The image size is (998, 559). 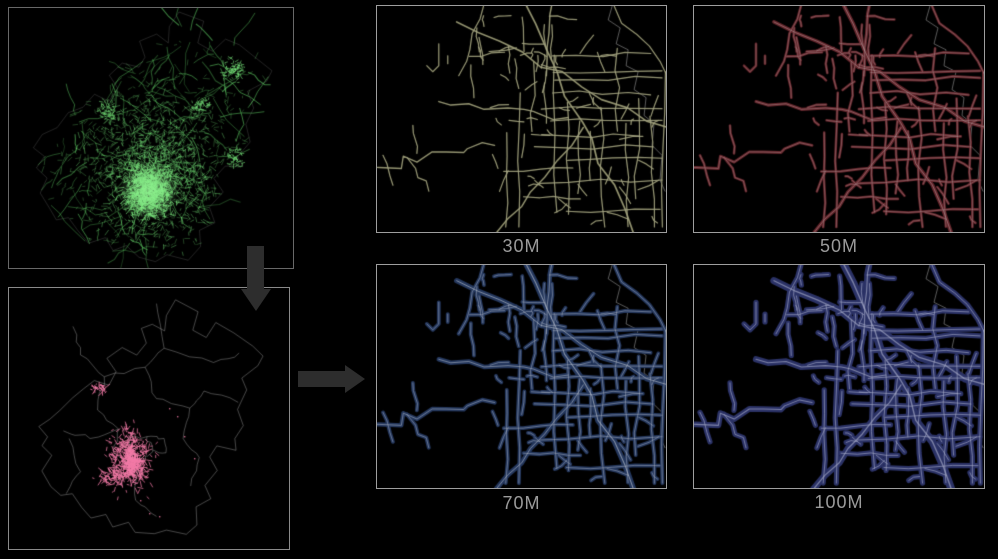 I want to click on label-30m: 30M, so click(x=521, y=246).